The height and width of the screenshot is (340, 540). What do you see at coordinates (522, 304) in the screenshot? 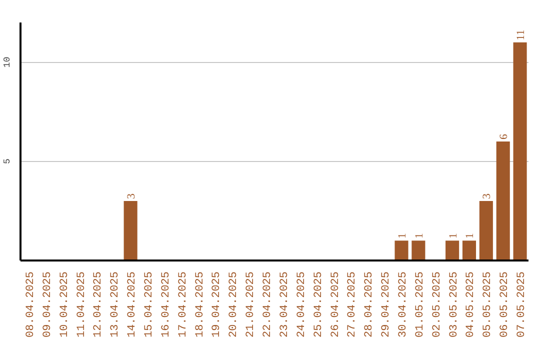
I see `x-tick-label: 07.05.2025` at bounding box center [522, 304].